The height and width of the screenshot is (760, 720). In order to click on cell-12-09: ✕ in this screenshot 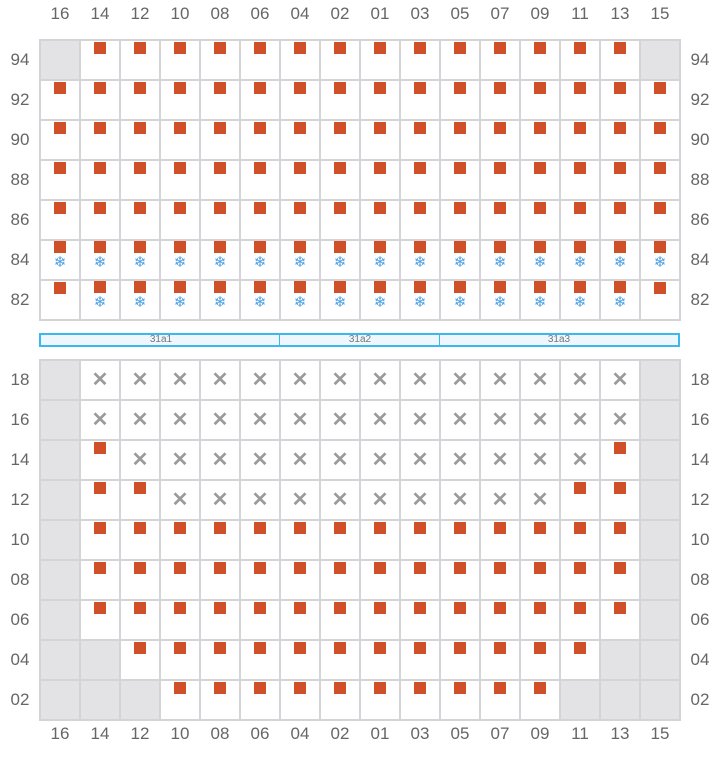, I will do `click(540, 500)`.